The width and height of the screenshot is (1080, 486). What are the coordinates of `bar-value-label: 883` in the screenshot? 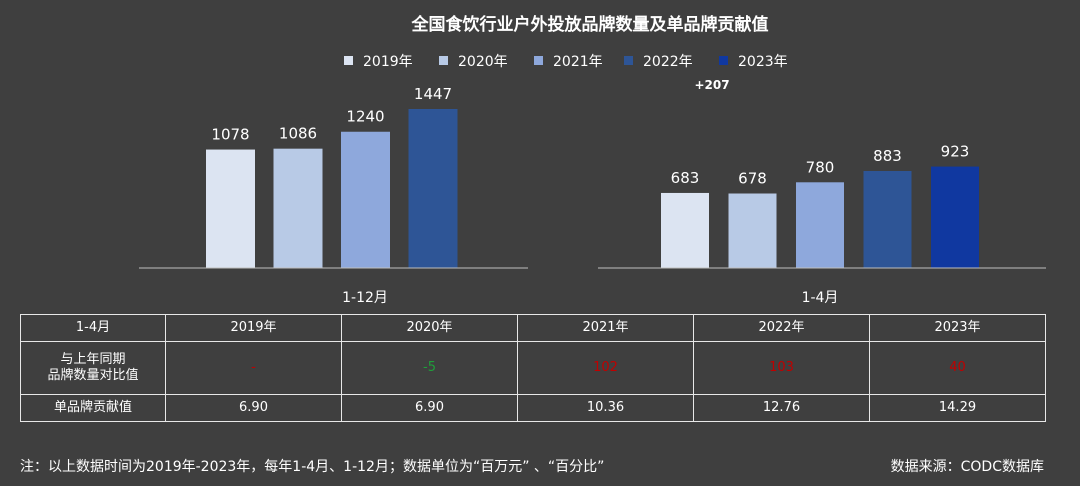 It's located at (887, 156).